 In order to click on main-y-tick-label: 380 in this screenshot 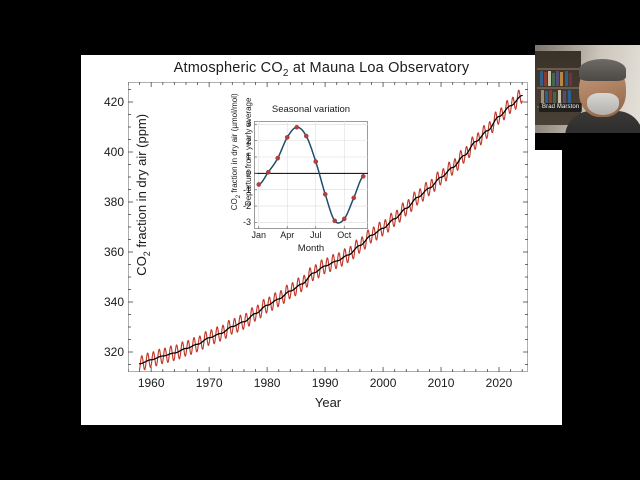, I will do `click(113, 202)`.